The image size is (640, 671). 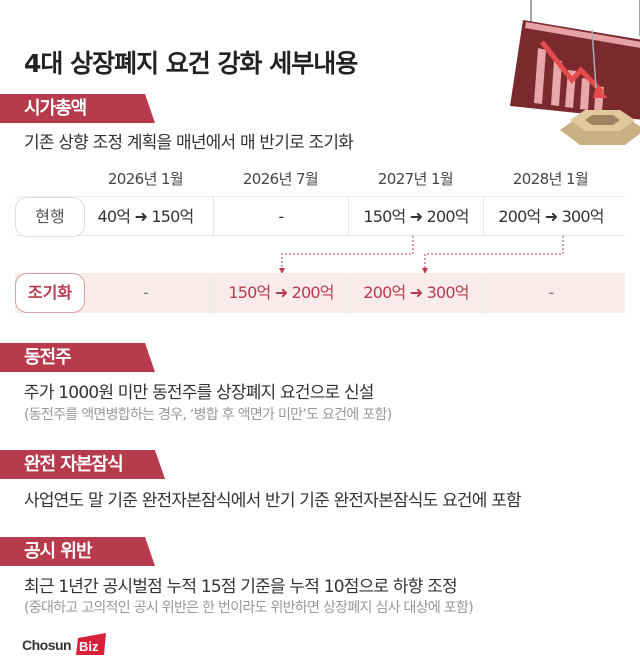 I want to click on column-header: 2027년 1월, so click(x=415, y=179).